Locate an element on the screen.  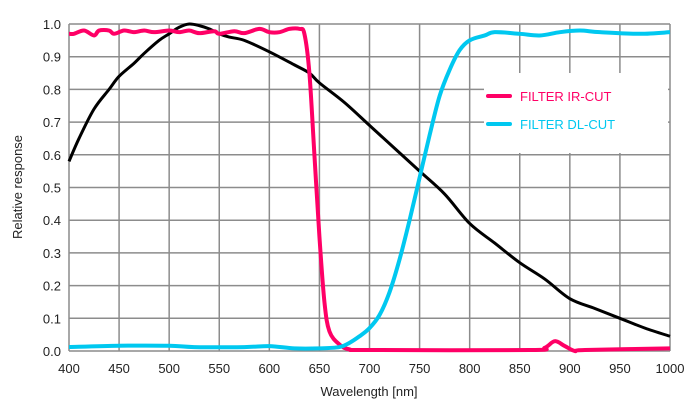
x-tick-label: 400 is located at coordinates (69, 368).